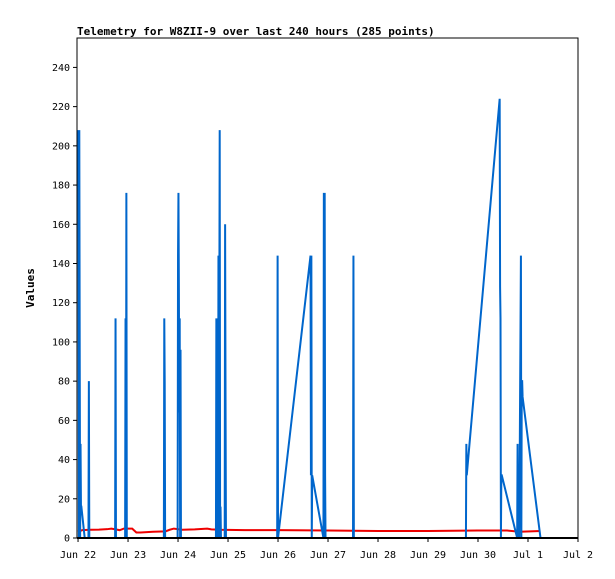  I want to click on x-tick-label: Jun 23, so click(128, 555).